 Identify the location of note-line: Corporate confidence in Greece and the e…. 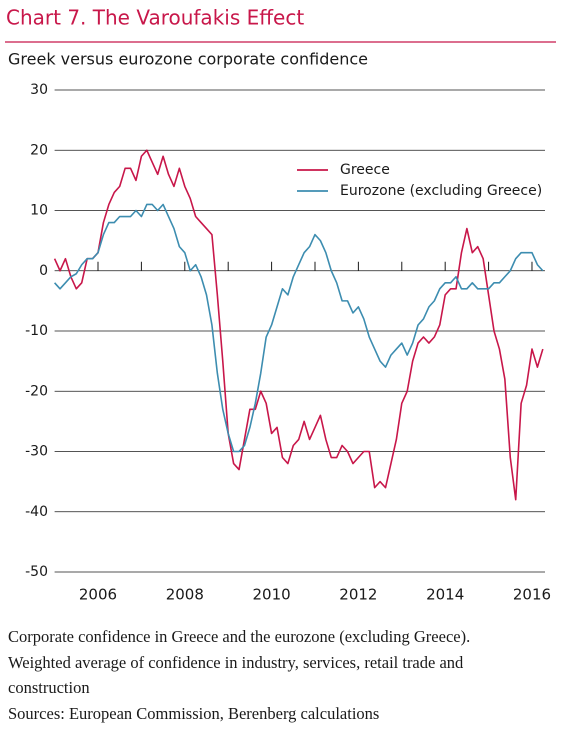
(239, 636).